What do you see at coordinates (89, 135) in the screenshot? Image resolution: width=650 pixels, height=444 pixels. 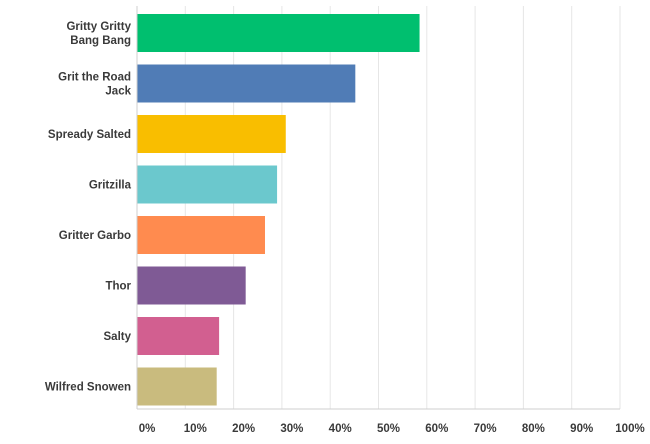 I see `category-label: Spready Salted` at bounding box center [89, 135].